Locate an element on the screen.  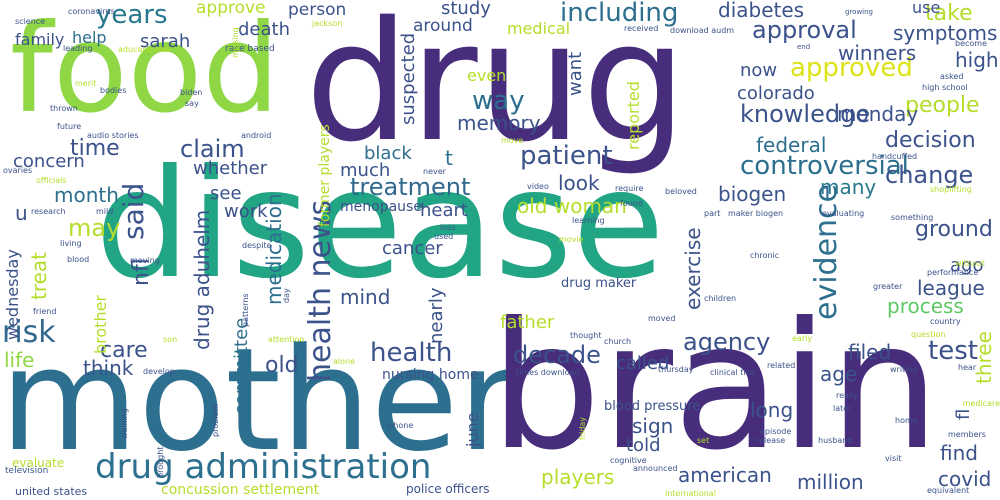
cloud-word: whether is located at coordinates (230, 168).